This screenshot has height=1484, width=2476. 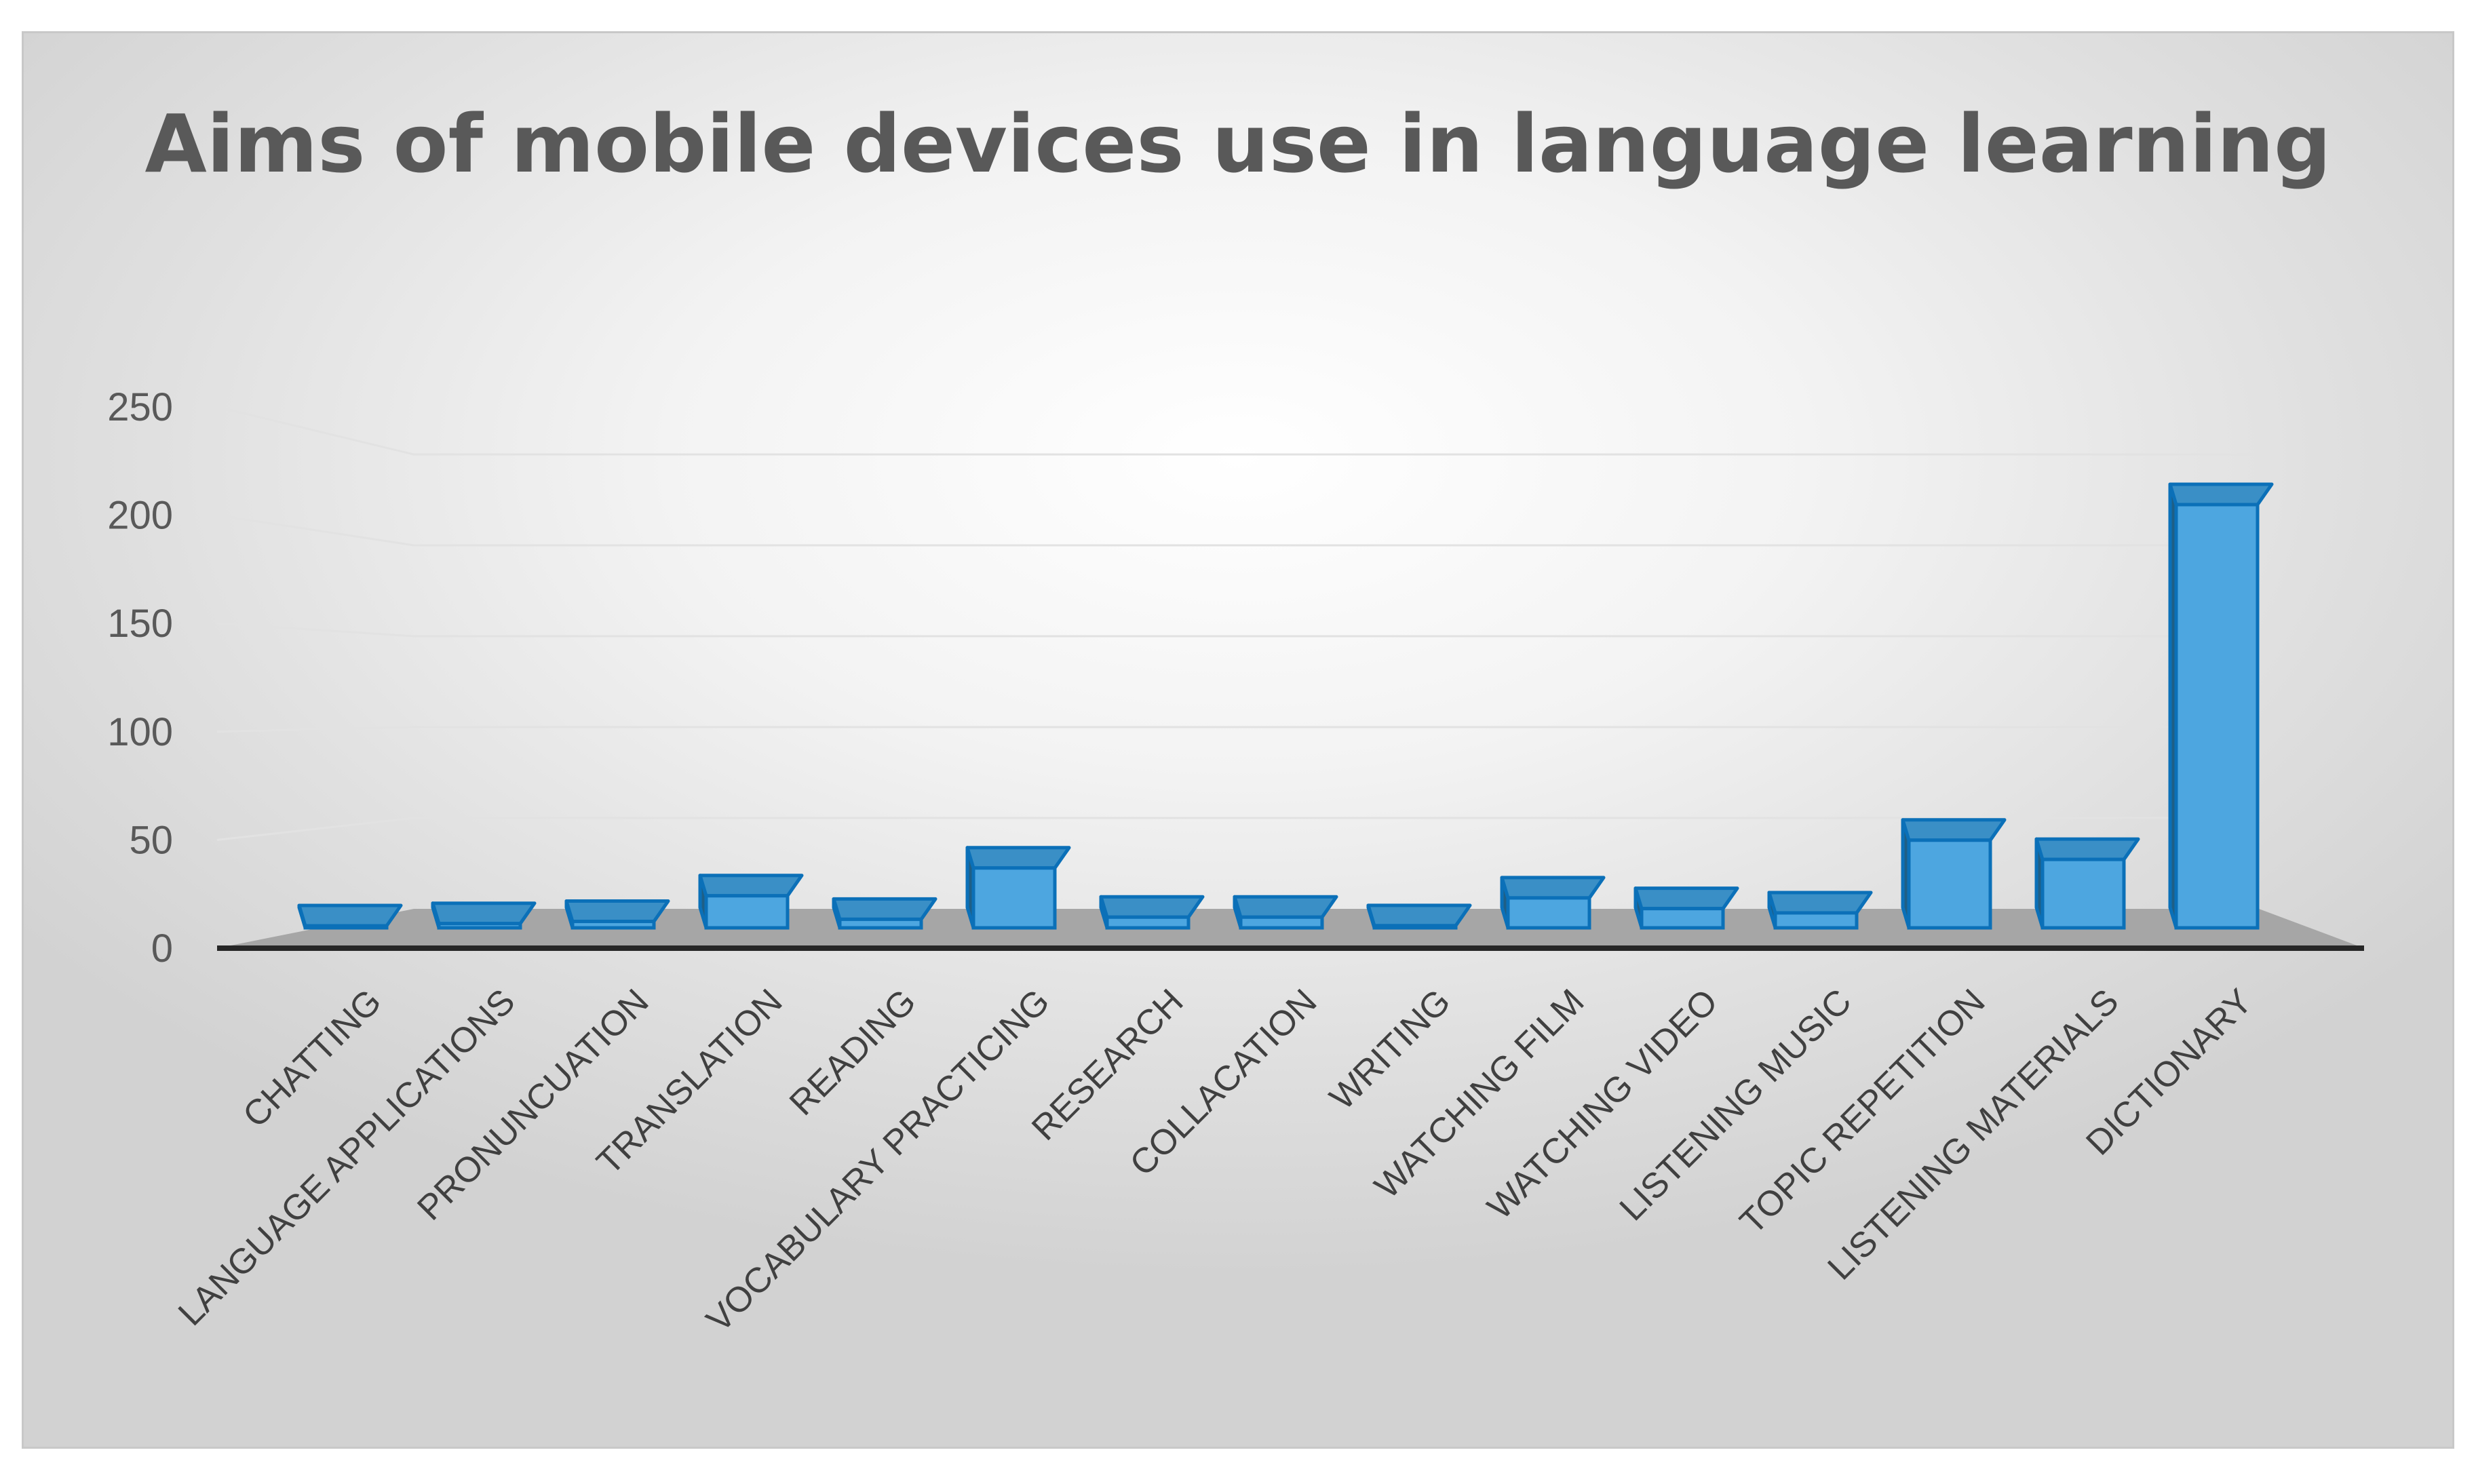 I want to click on y-tick-label: 0, so click(x=162, y=948).